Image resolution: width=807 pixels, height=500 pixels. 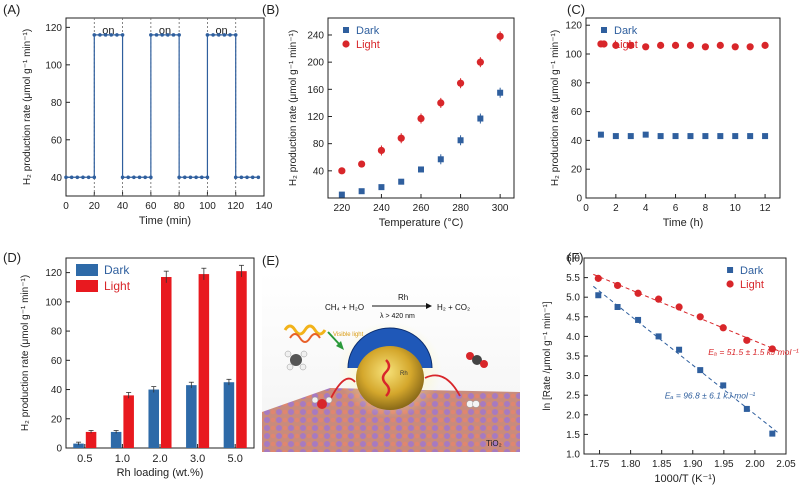 I want to click on x-tick-label: 220, so click(x=342, y=208).